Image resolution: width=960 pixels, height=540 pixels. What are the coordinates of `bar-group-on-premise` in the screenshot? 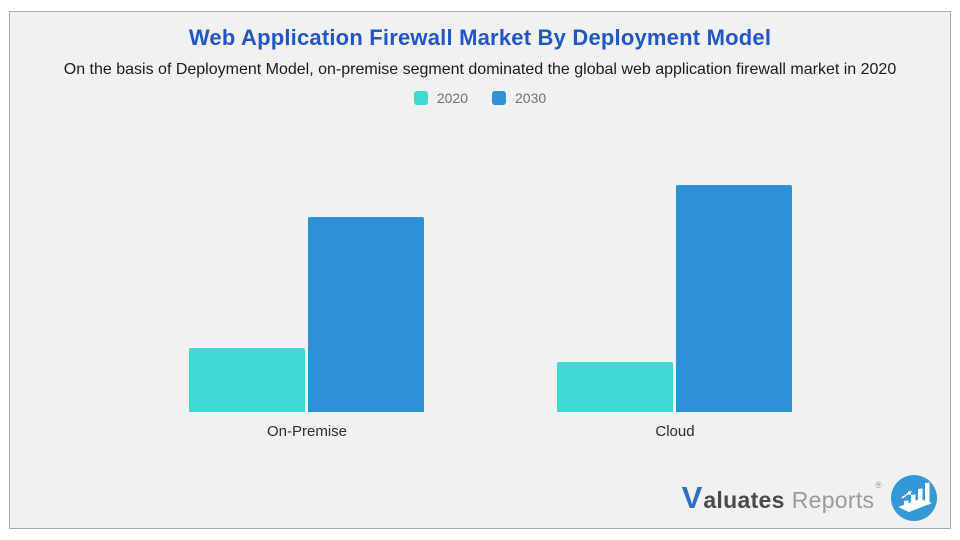 It's located at (306, 314).